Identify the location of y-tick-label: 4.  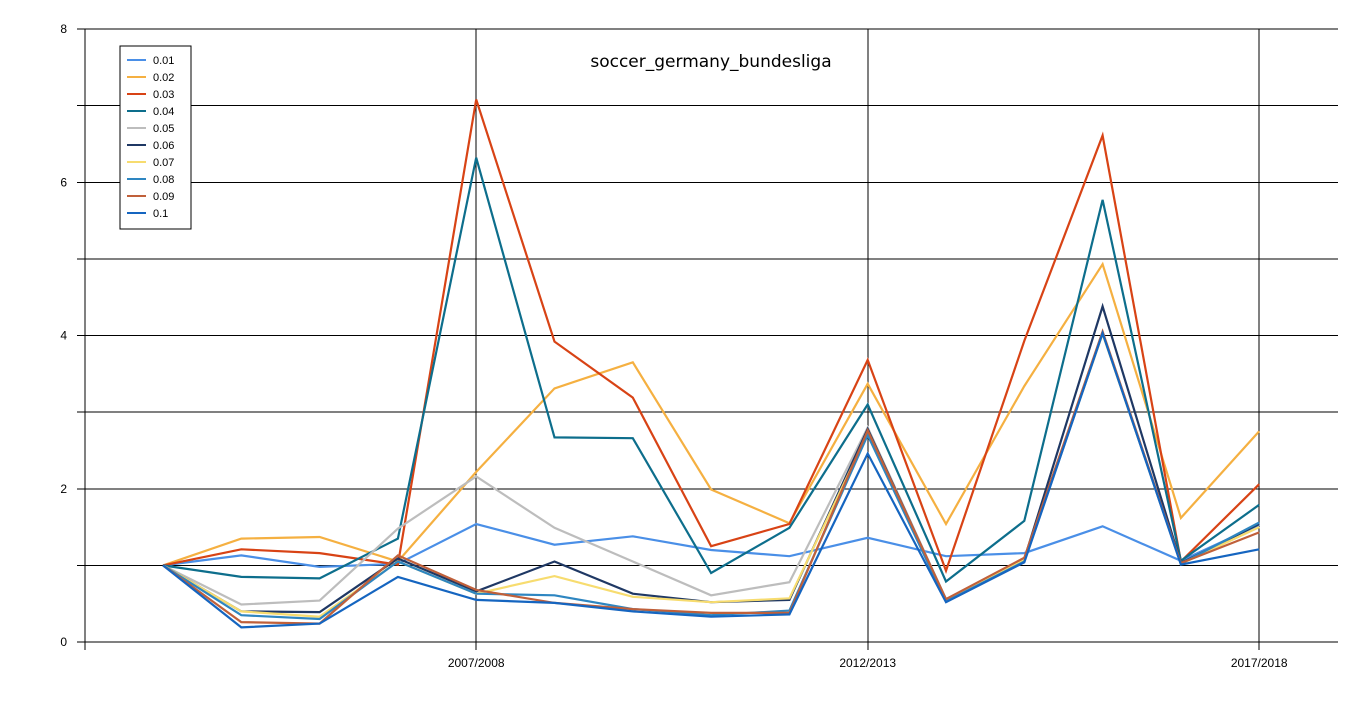
(63, 336).